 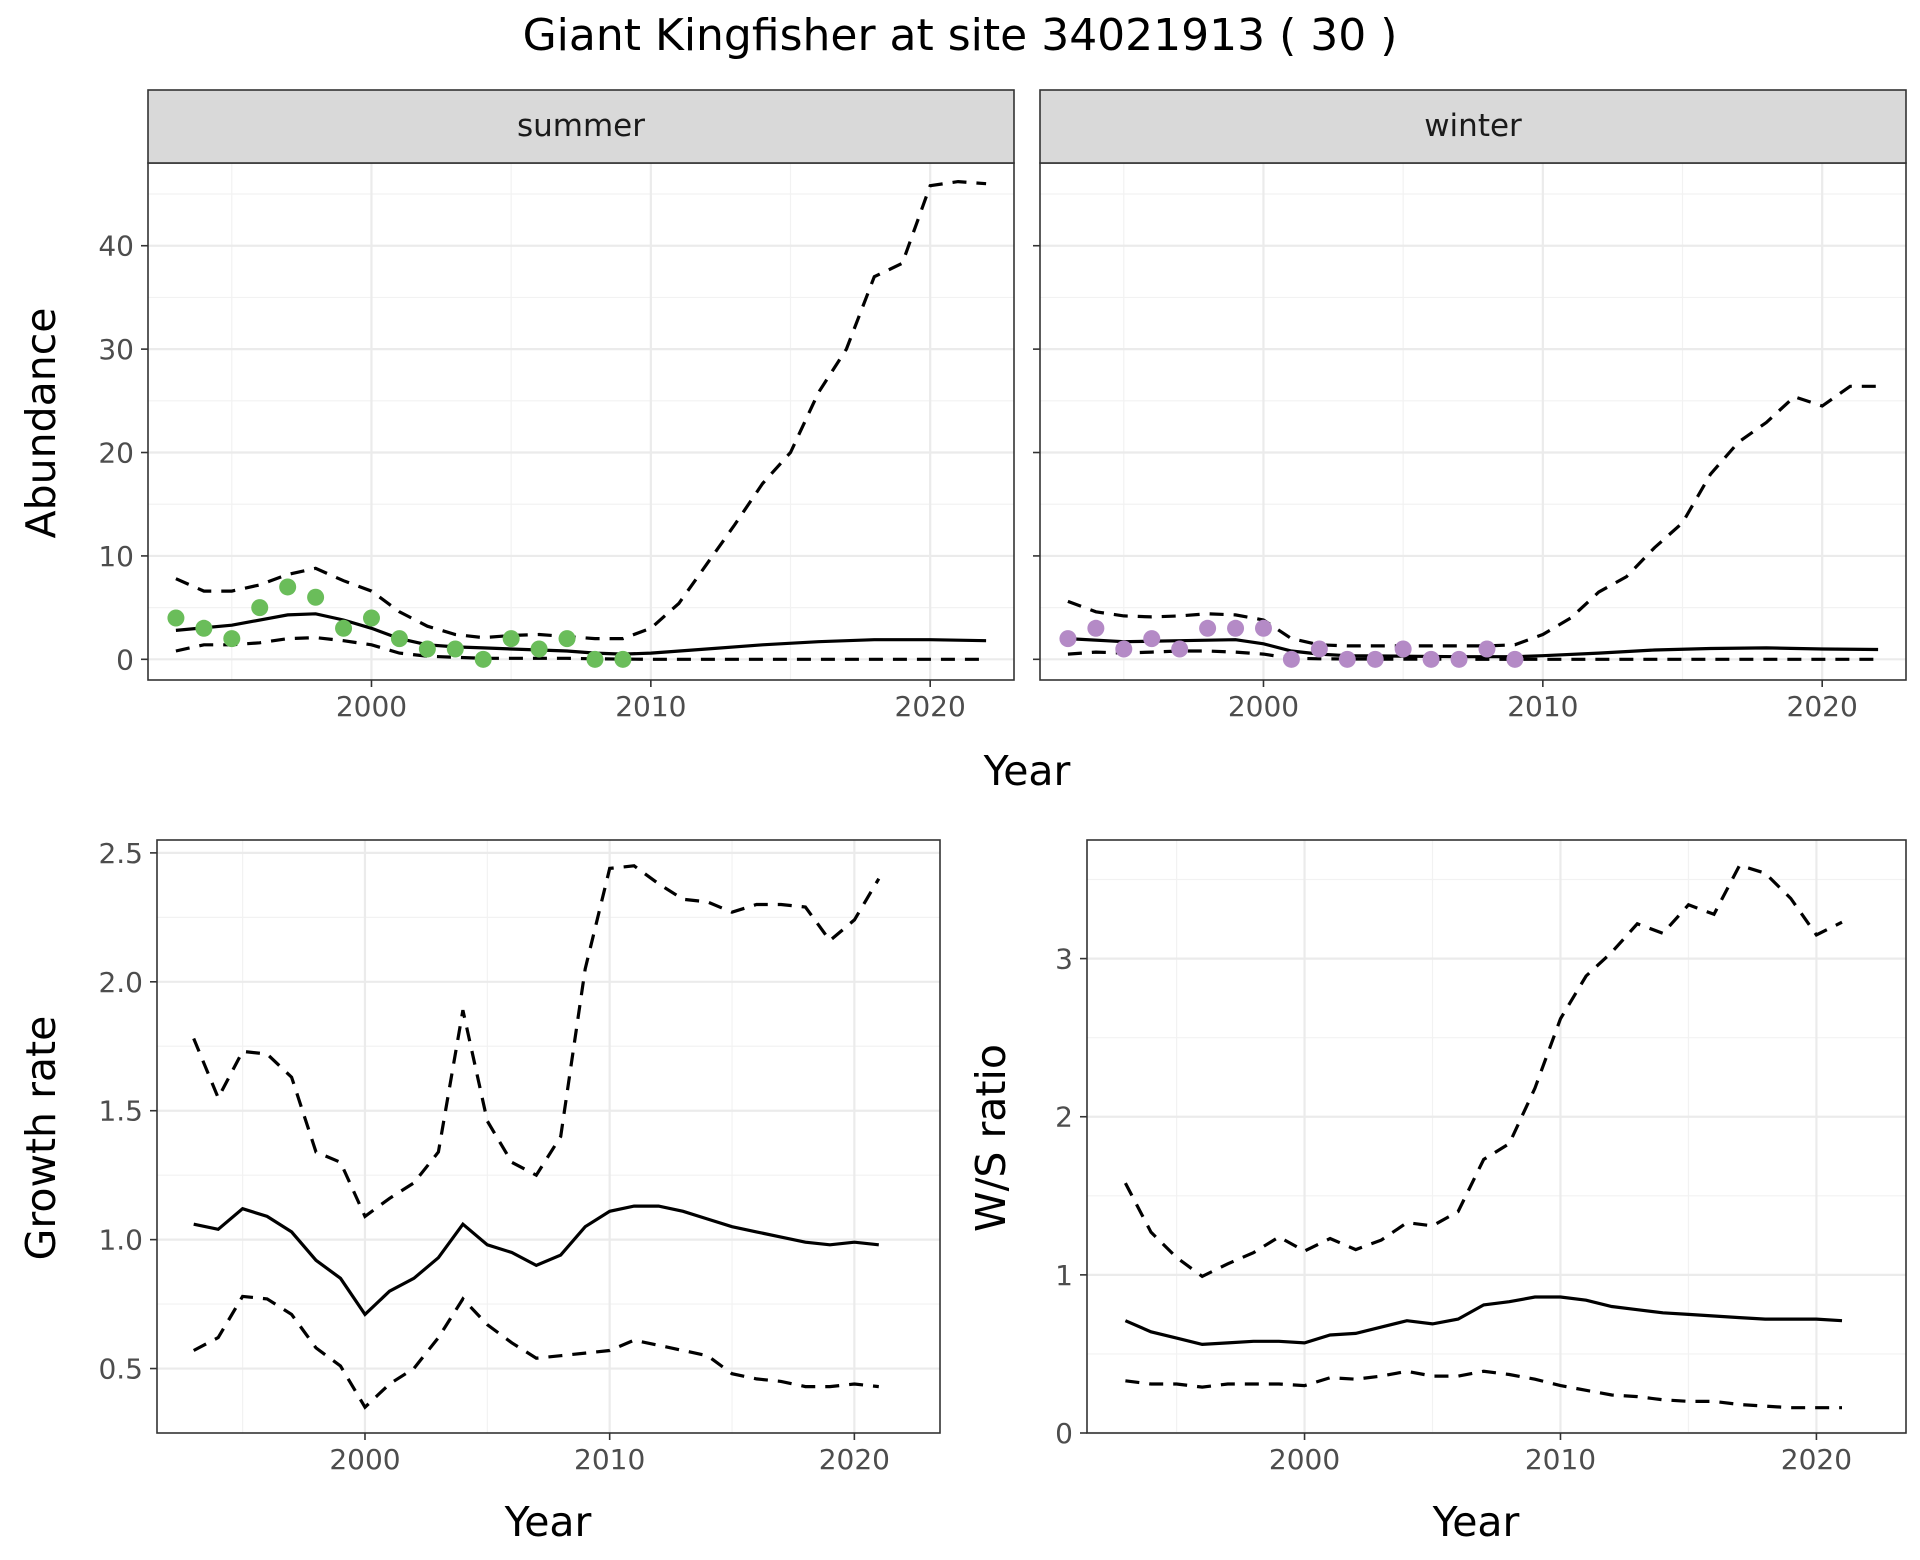 I want to click on y-tick-label: 3, so click(x=1064, y=959).